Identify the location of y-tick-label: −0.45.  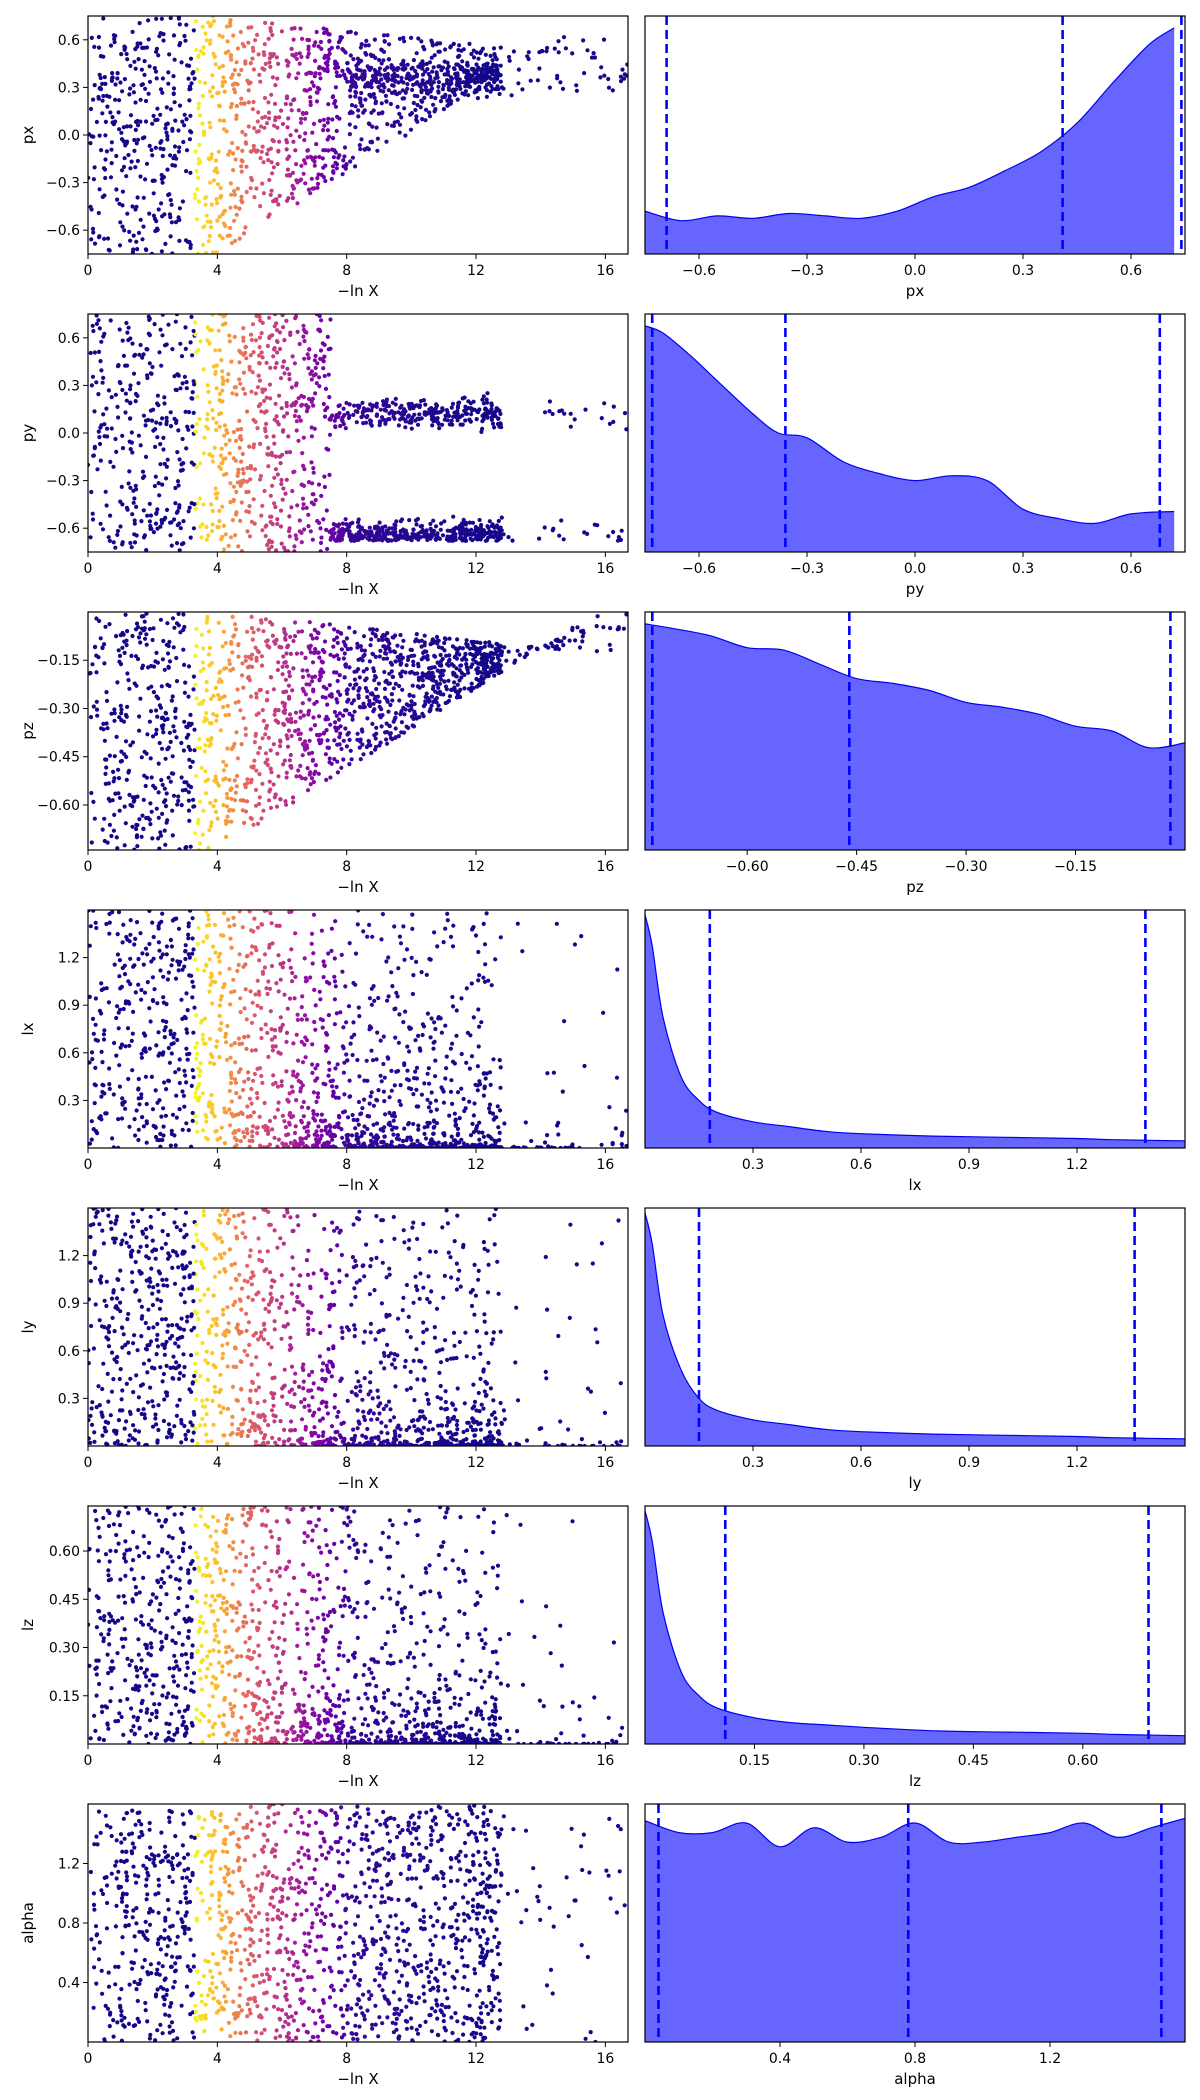
(58, 758).